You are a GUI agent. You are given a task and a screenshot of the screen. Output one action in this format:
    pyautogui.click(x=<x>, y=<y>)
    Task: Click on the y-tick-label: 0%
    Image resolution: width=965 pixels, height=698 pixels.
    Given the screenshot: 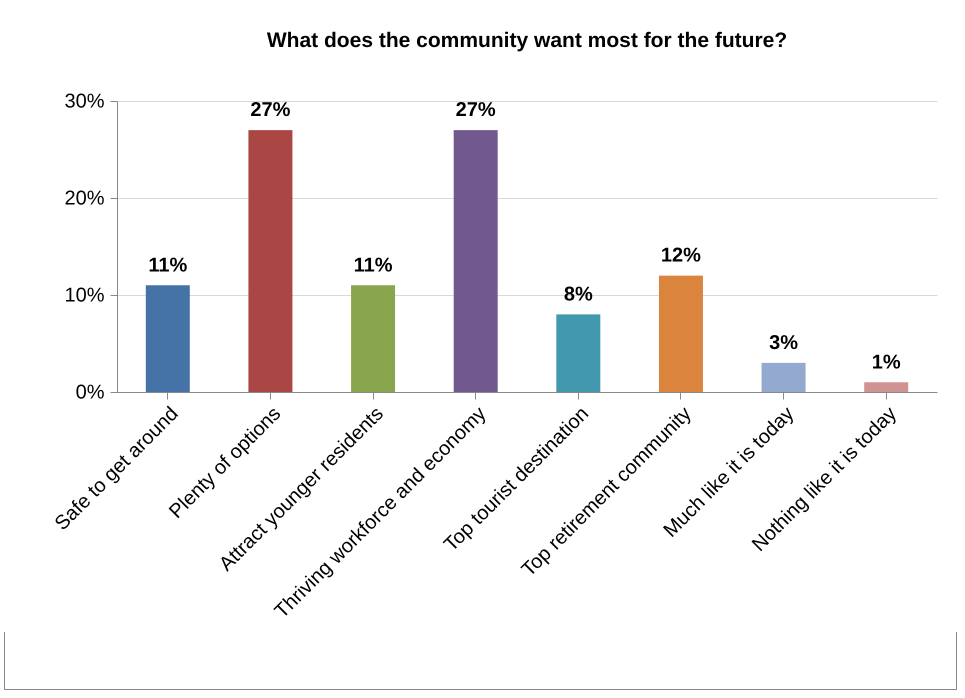 What is the action you would take?
    pyautogui.click(x=90, y=393)
    